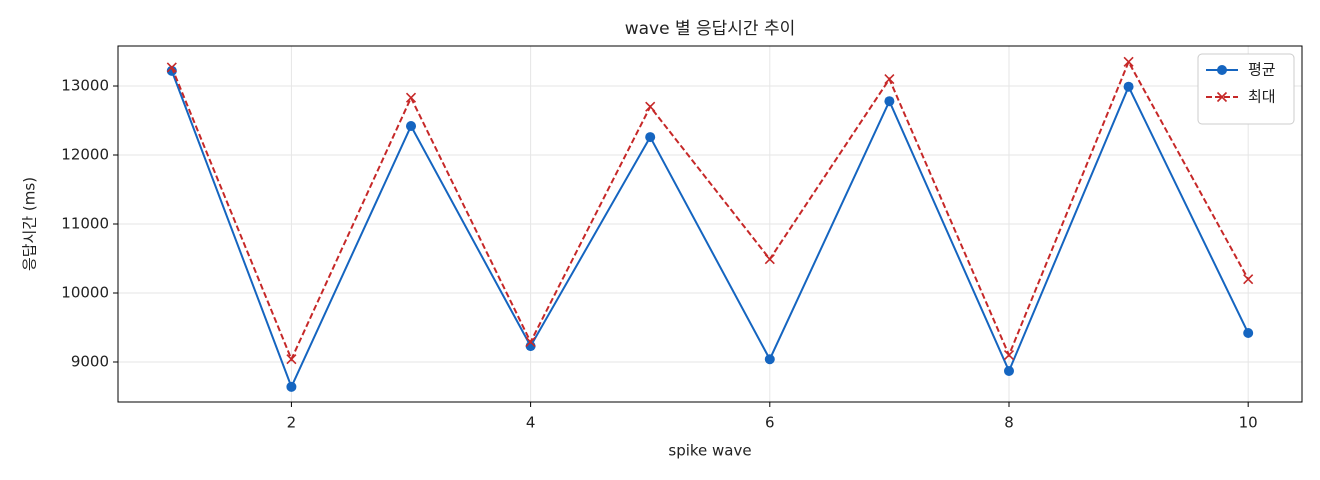  I want to click on x-tick-label: 6, so click(770, 423).